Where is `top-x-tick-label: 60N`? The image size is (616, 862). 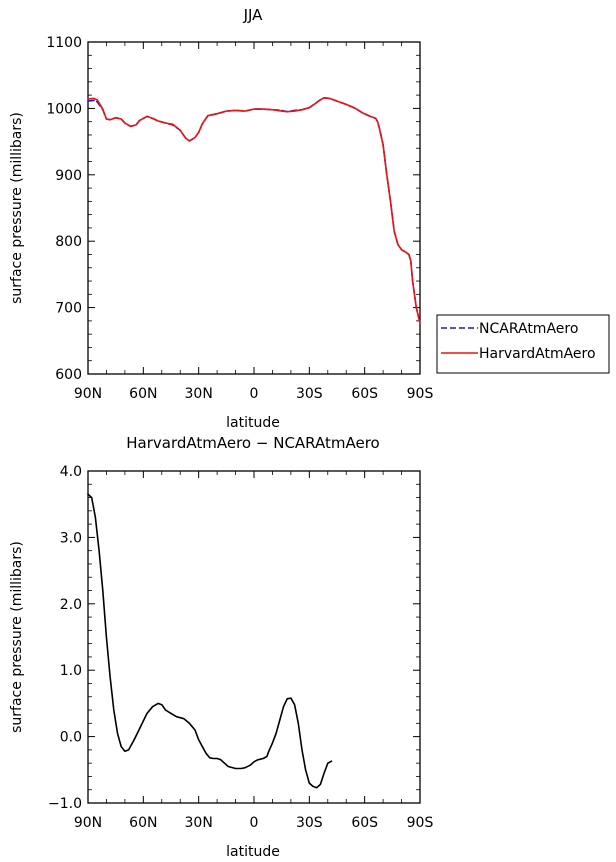 top-x-tick-label: 60N is located at coordinates (143, 394).